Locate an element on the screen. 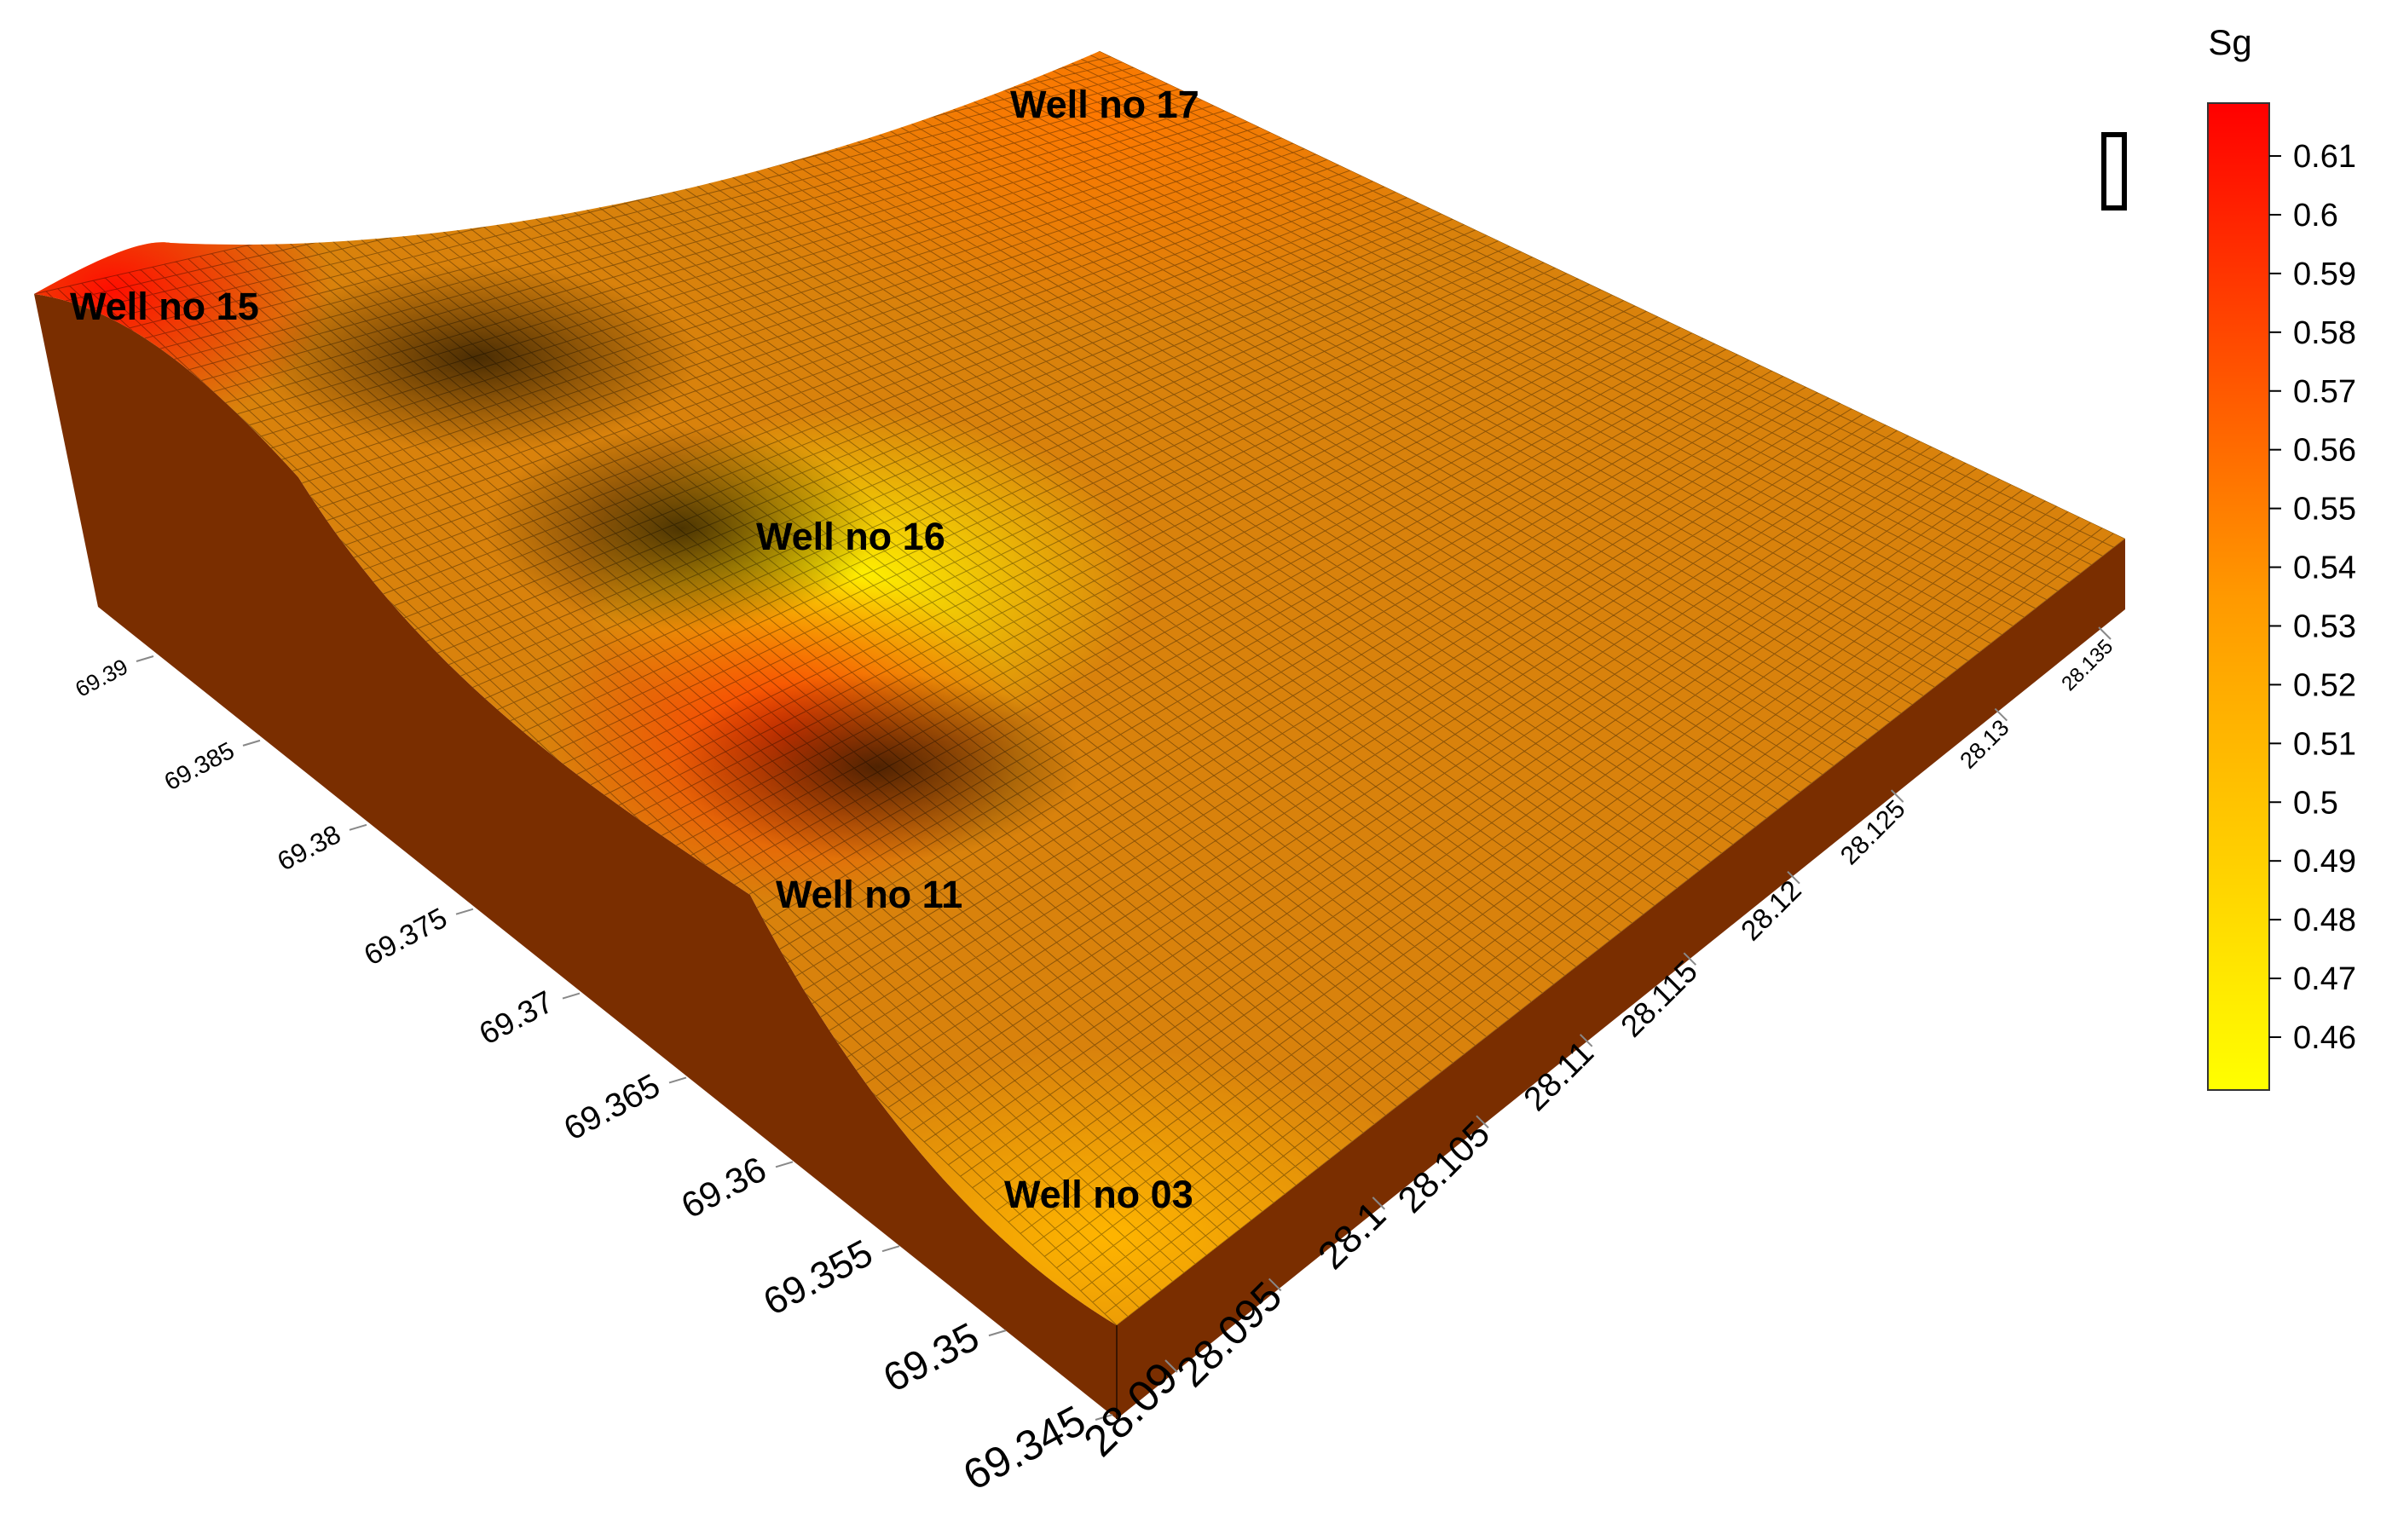  colorbar-tick-label: 0.55 is located at coordinates (2324, 510).